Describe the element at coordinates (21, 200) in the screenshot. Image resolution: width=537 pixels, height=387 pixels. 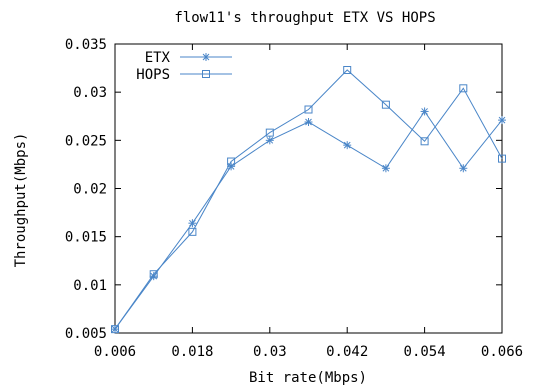
I see `y-axis-title: Throughput(Mbps)` at that location.